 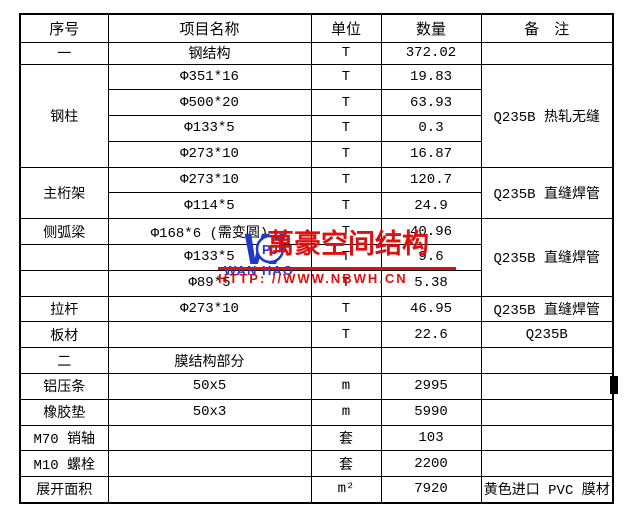 What do you see at coordinates (547, 115) in the screenshot?
I see `cell-remark: Q235B 热轧无缝` at bounding box center [547, 115].